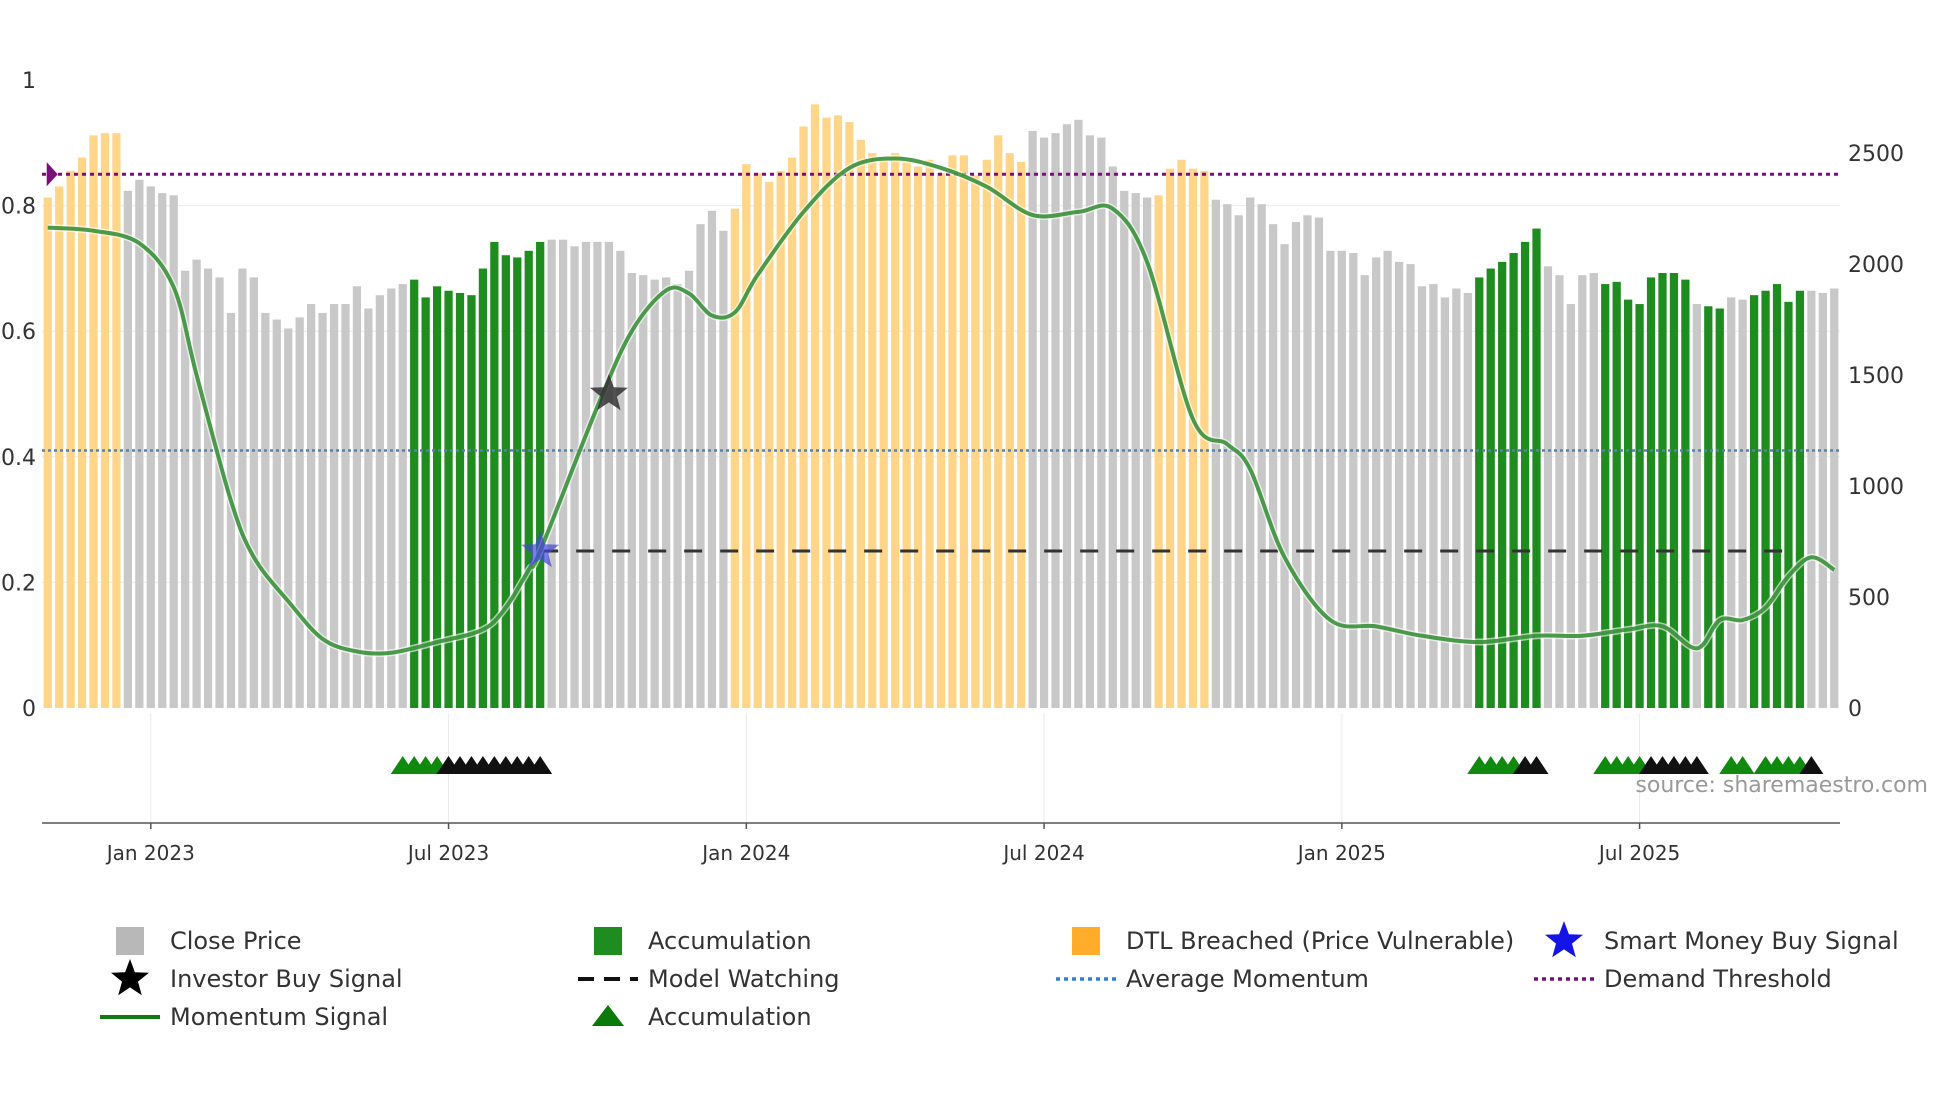 The image size is (1960, 1102). What do you see at coordinates (1718, 979) in the screenshot?
I see `legend-label: Demand Threshold` at bounding box center [1718, 979].